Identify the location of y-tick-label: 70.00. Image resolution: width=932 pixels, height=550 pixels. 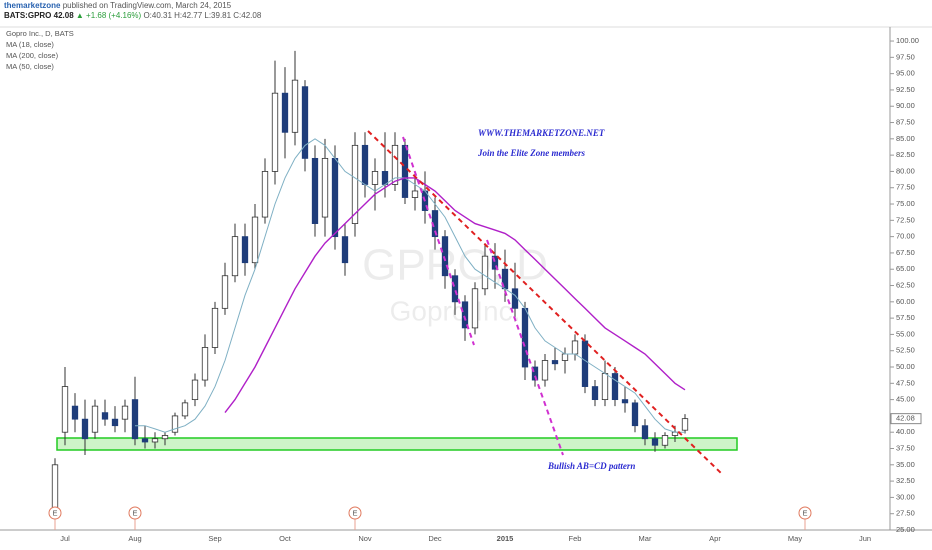
(905, 236).